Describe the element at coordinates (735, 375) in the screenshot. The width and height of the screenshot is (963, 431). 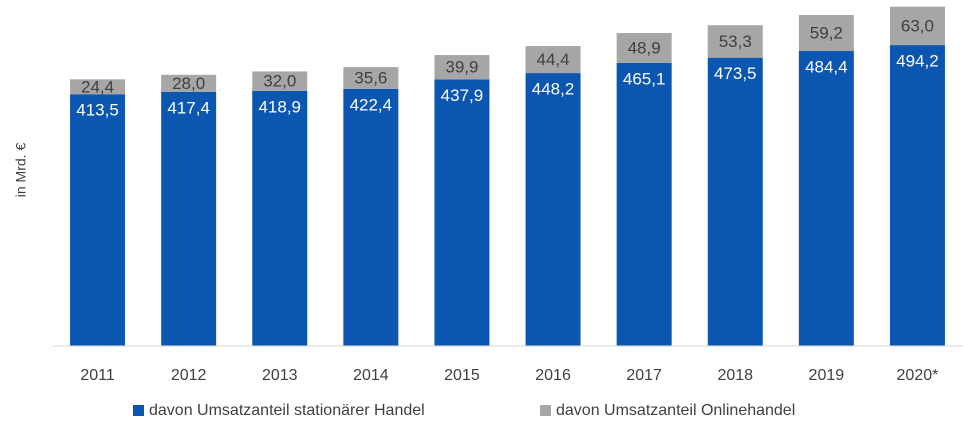
I see `x-tick-label: 2018` at that location.